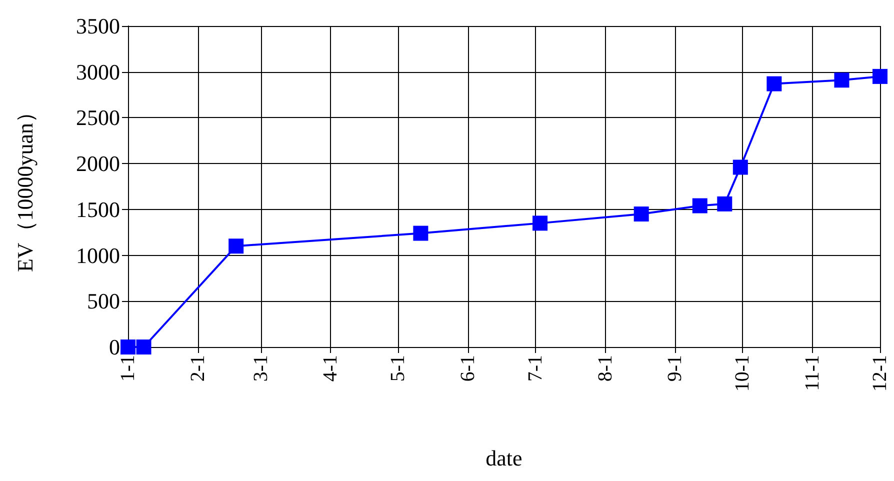 This screenshot has width=894, height=481. What do you see at coordinates (98, 117) in the screenshot?
I see `y-tick-label: 2500` at bounding box center [98, 117].